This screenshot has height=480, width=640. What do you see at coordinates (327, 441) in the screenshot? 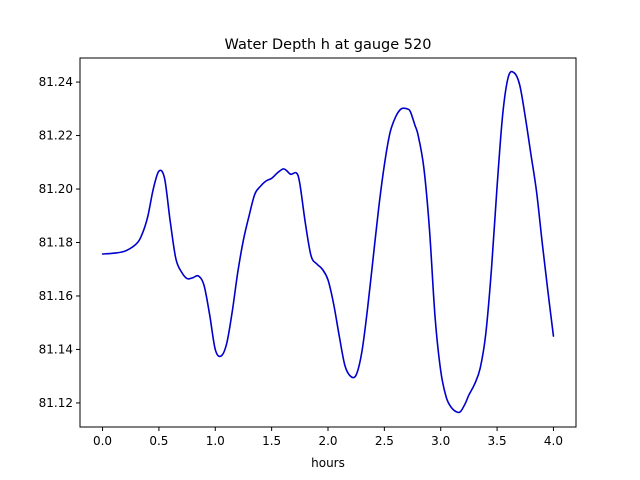
I see `x-tick-label: 2.0` at bounding box center [327, 441].